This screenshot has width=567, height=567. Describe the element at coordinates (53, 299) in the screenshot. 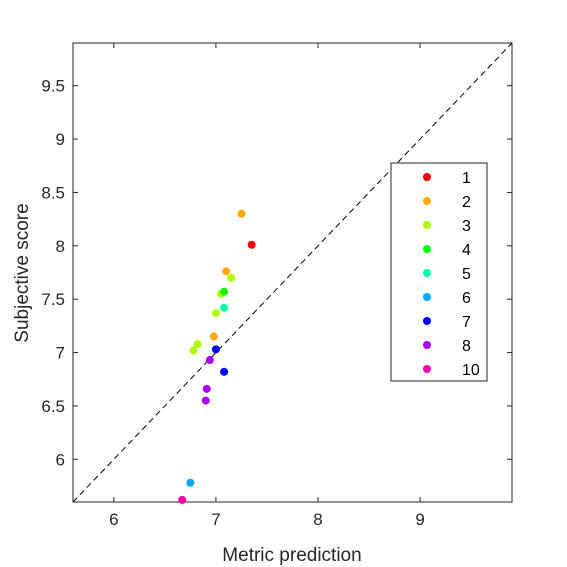

I see `y-tick-label: 7.5` at that location.